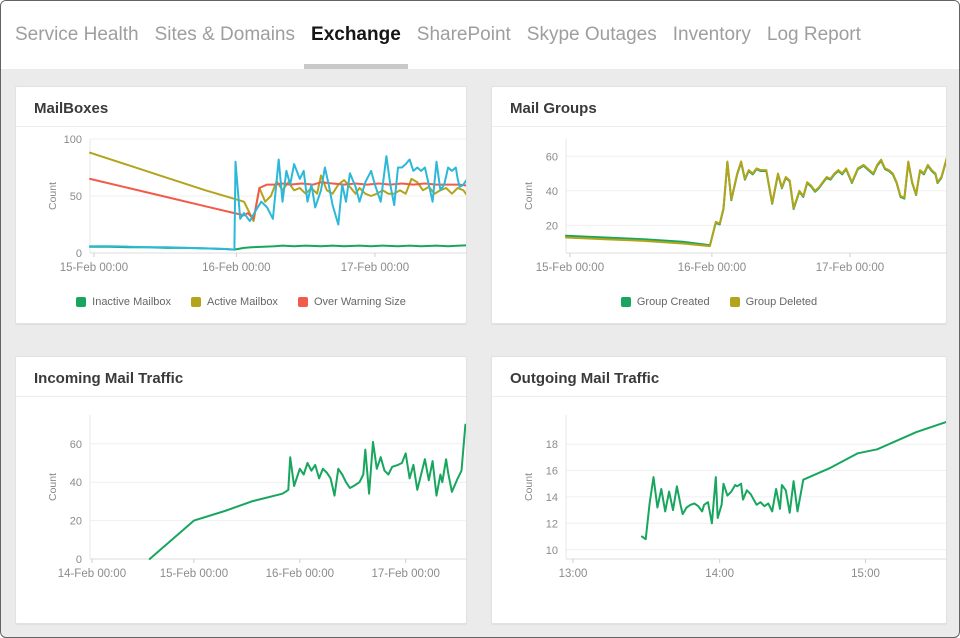  I want to click on legend-item: Group Deleted, so click(773, 302).